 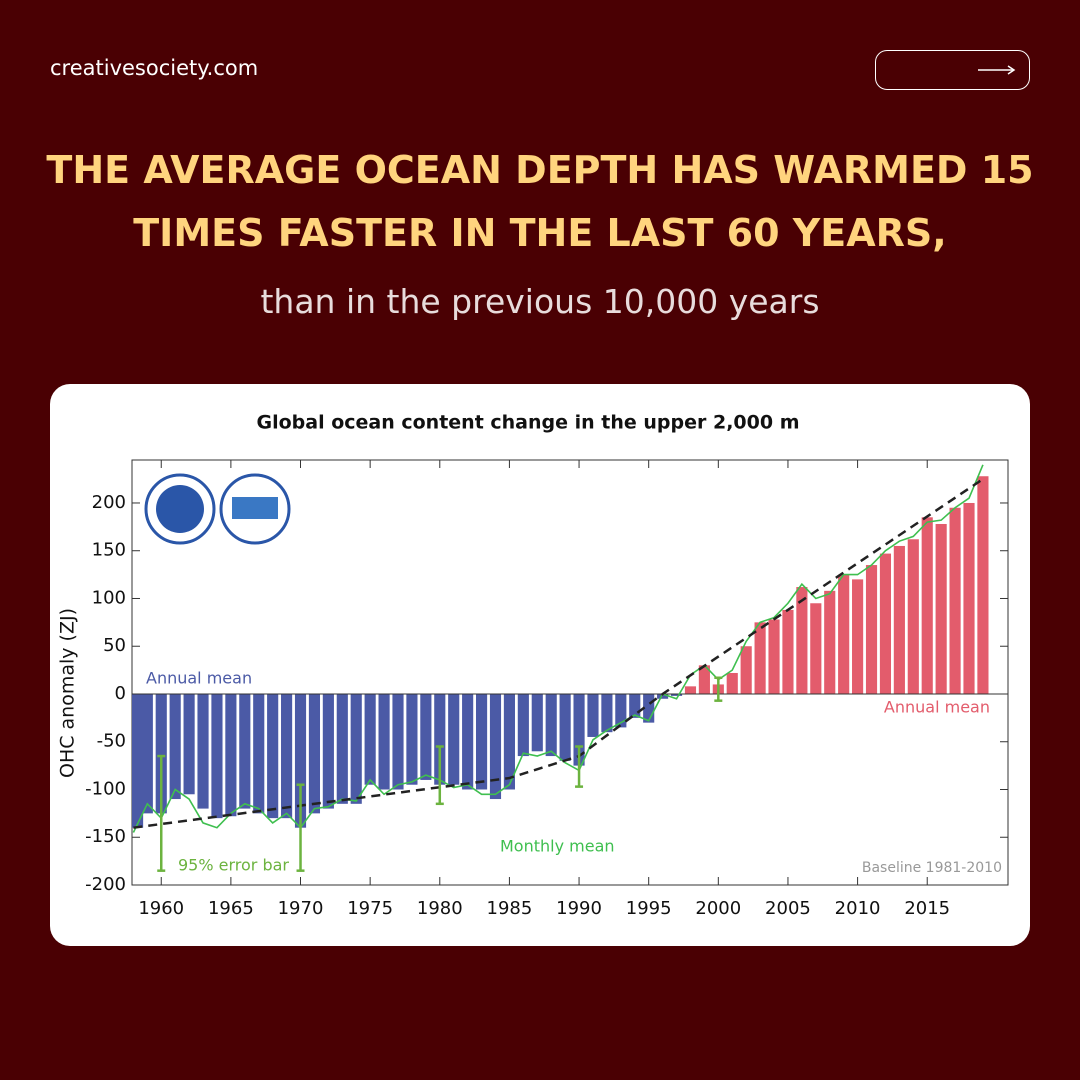 What do you see at coordinates (952, 70) in the screenshot?
I see `next-button` at bounding box center [952, 70].